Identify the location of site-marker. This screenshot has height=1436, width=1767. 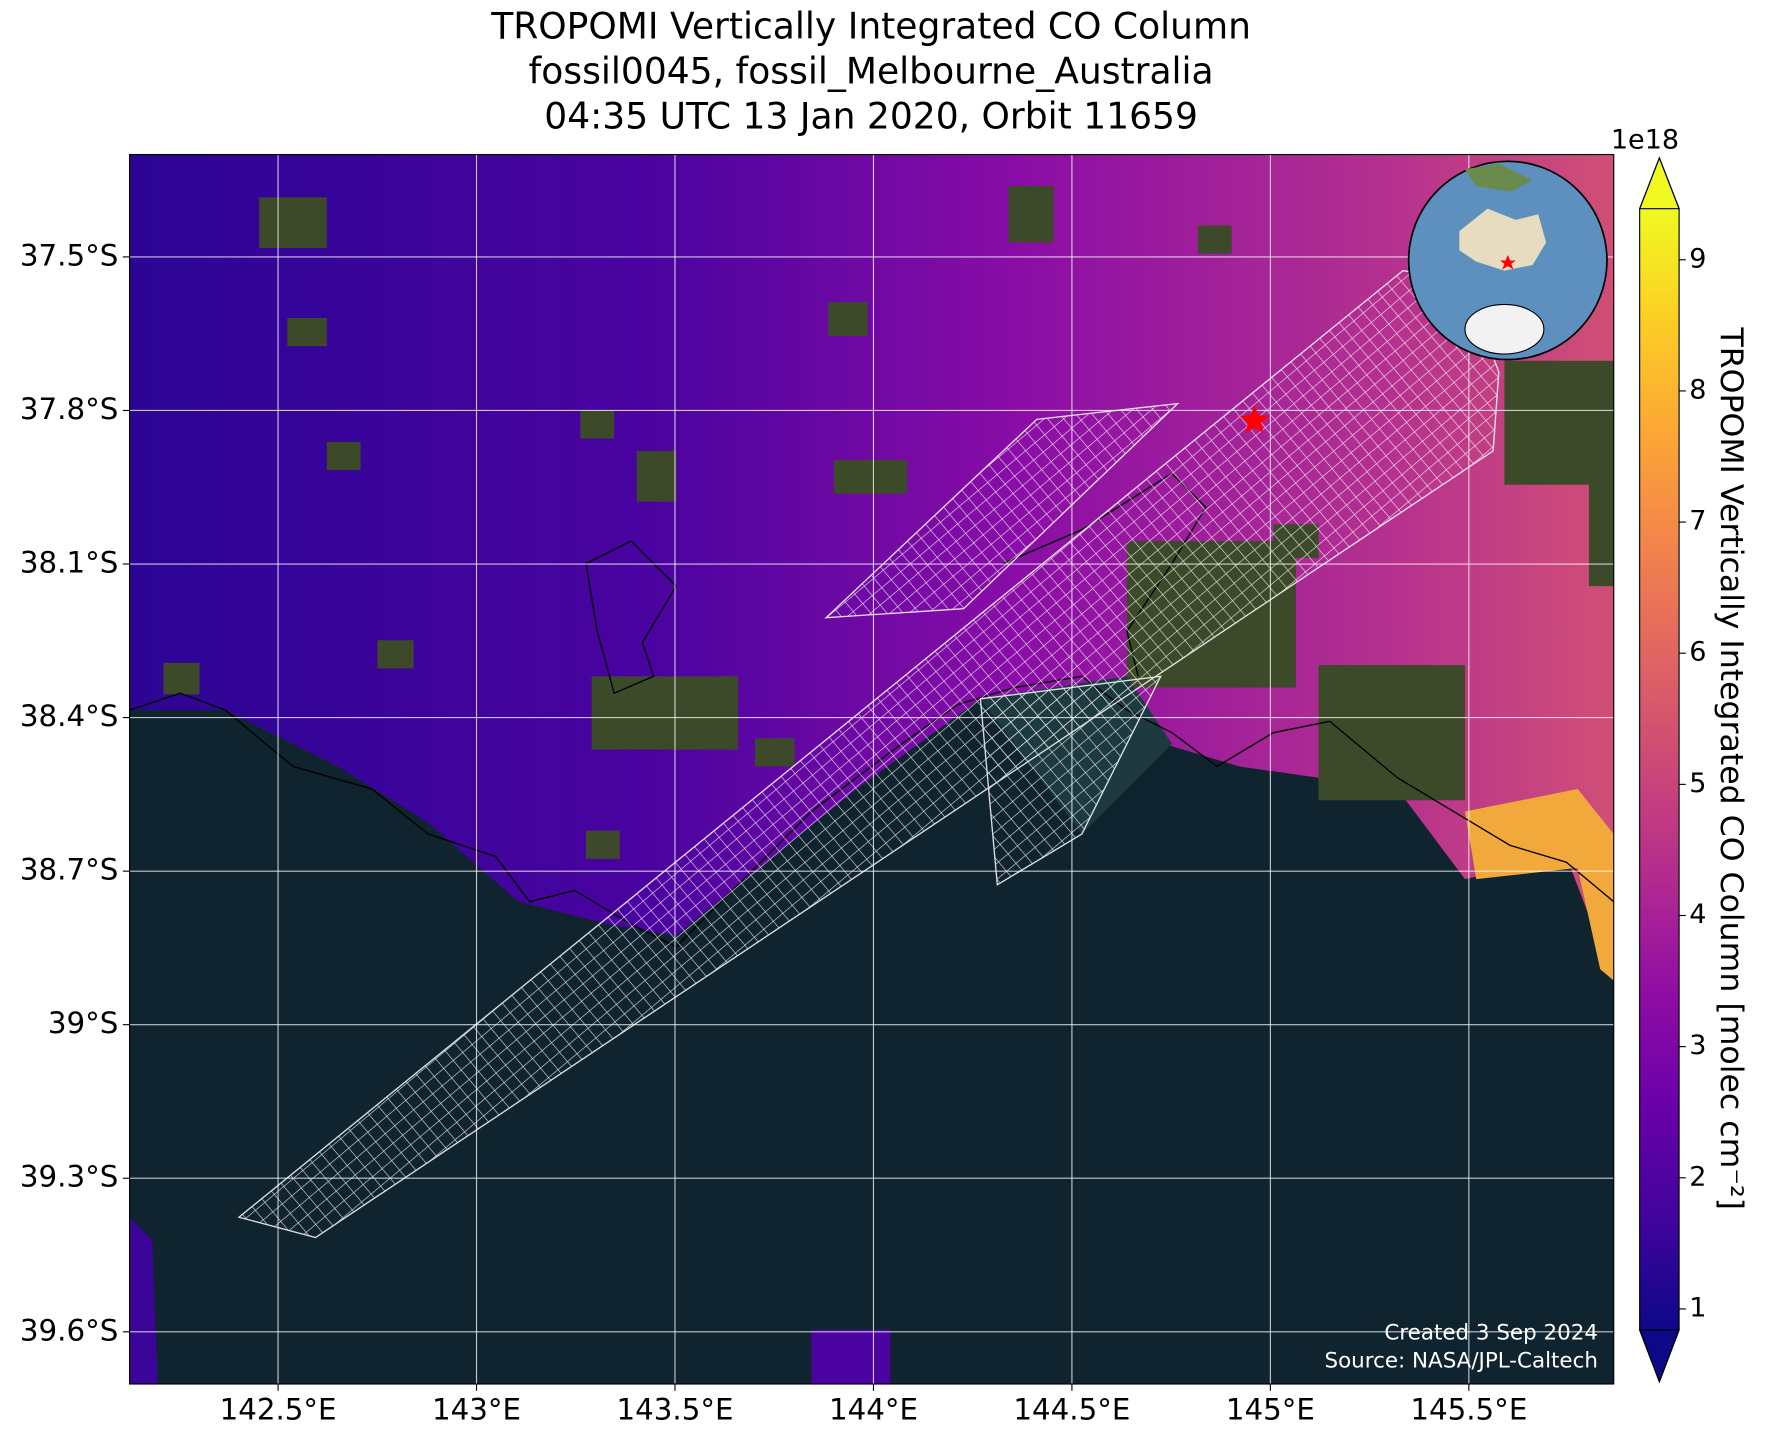
(1254, 419).